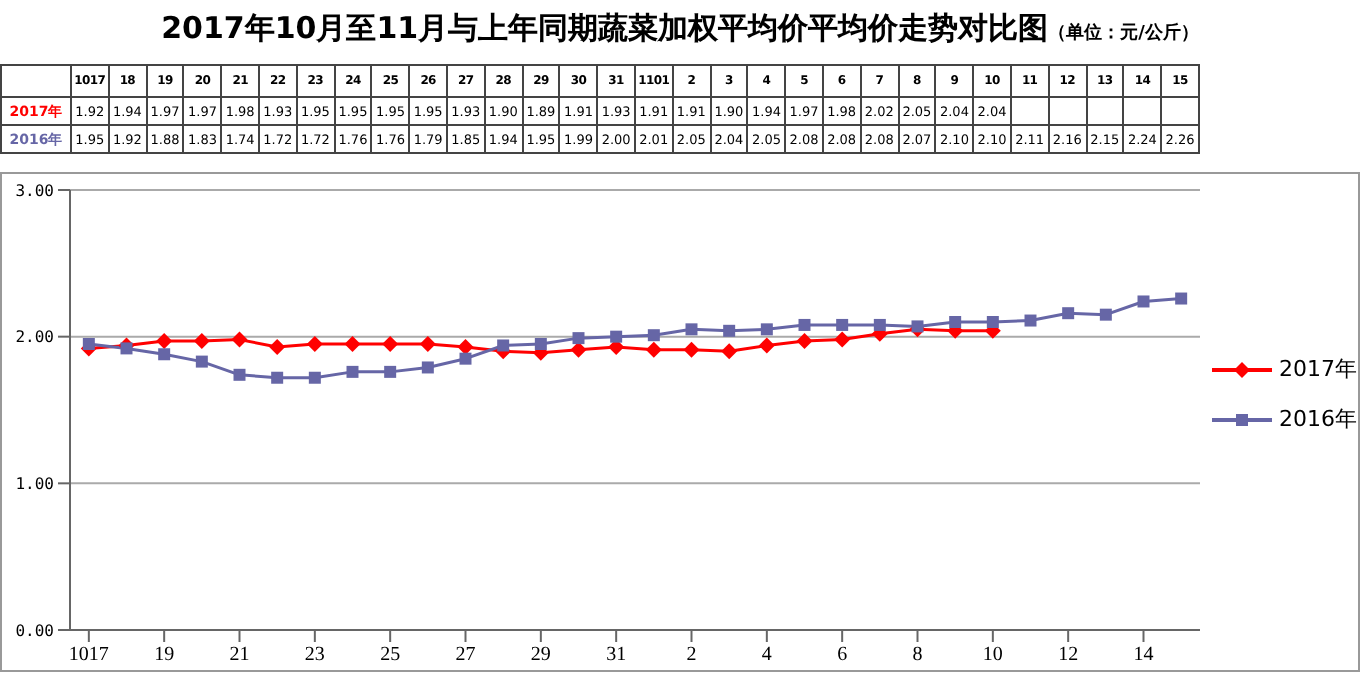 This screenshot has height=676, width=1360. What do you see at coordinates (616, 655) in the screenshot?
I see `category-label: 31` at bounding box center [616, 655].